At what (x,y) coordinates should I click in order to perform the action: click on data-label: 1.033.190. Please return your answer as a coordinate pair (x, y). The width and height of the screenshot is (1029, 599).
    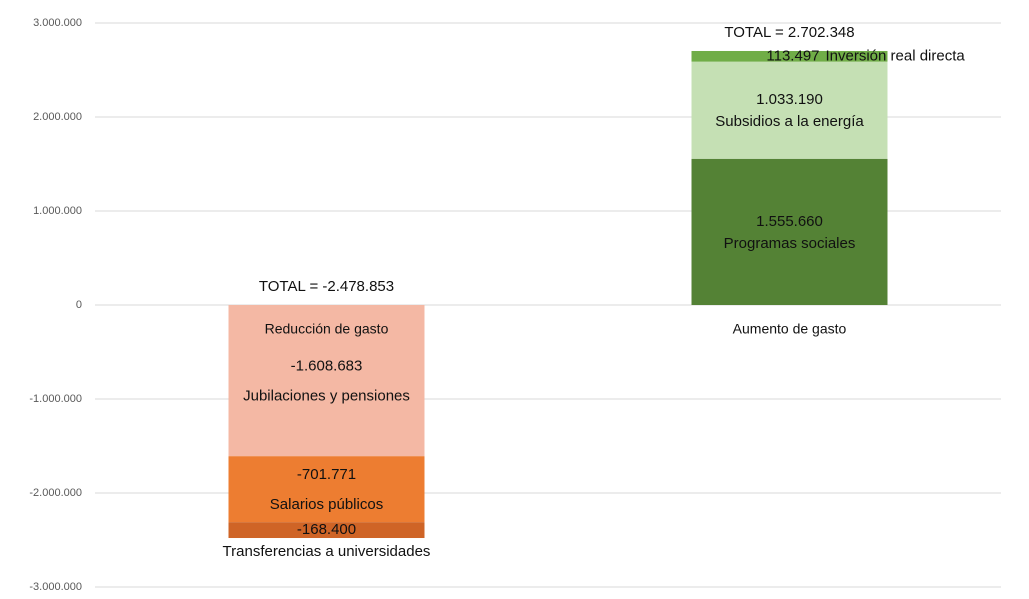
    Looking at the image, I should click on (789, 99).